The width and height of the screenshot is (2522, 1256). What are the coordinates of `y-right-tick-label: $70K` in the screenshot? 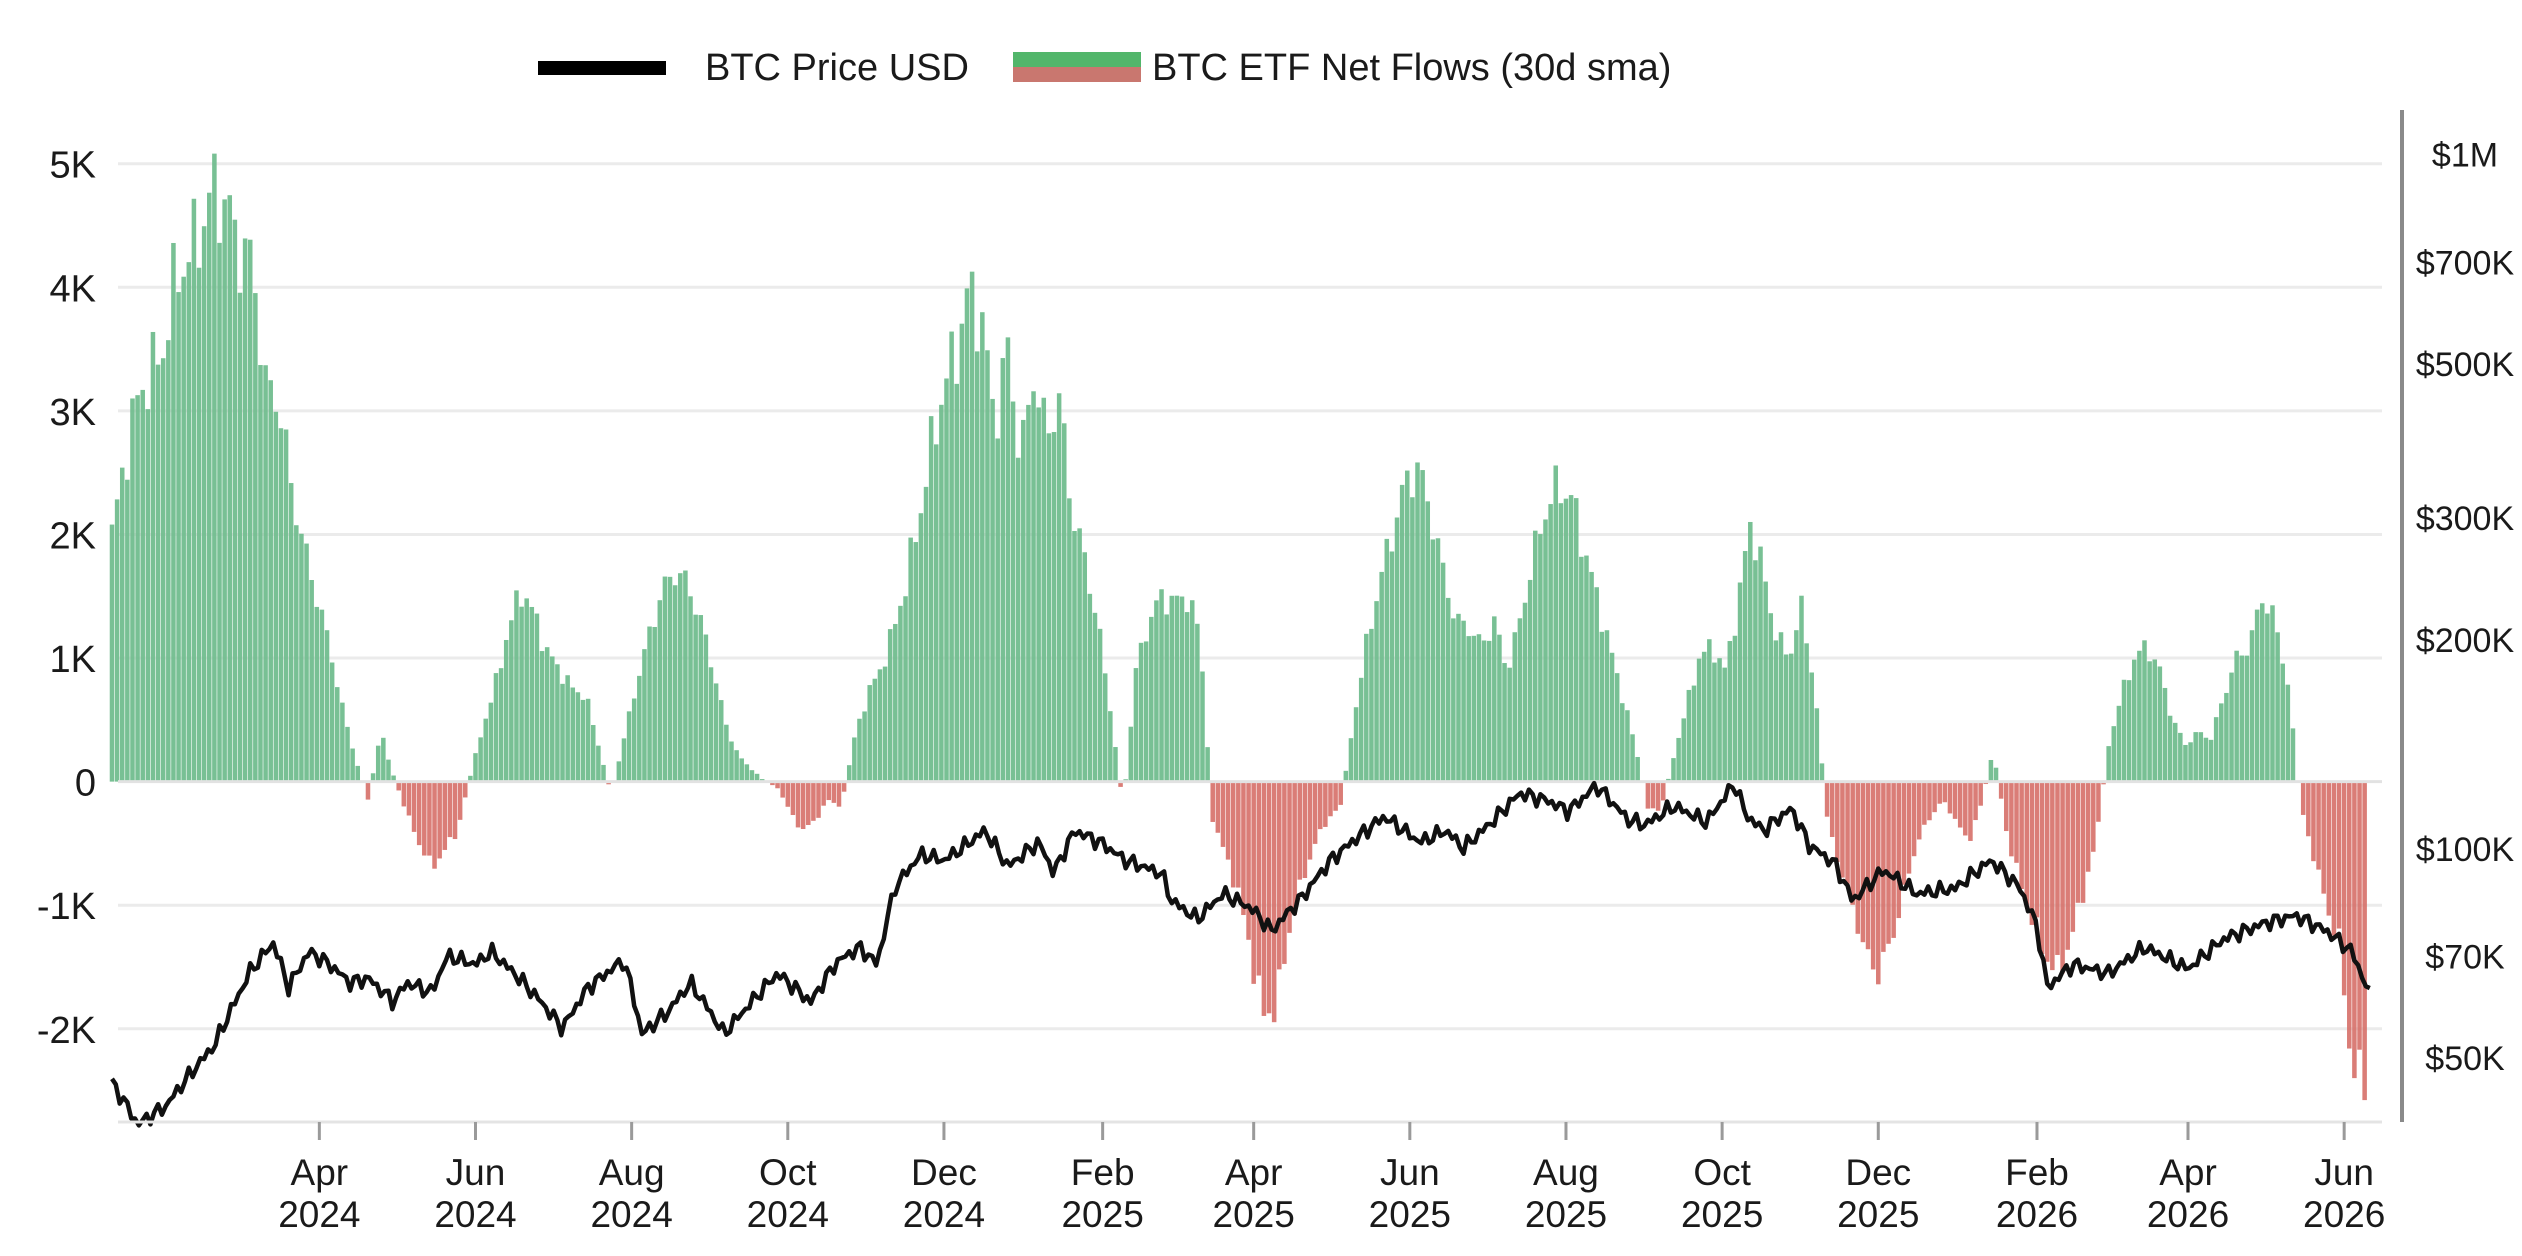 It's located at (2465, 958).